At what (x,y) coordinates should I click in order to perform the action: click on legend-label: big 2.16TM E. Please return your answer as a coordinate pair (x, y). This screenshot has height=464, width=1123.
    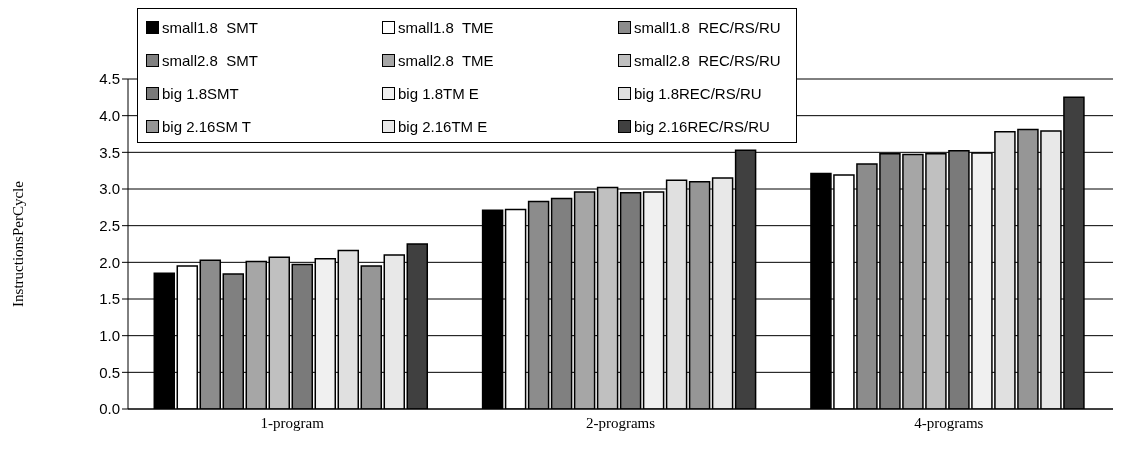
    Looking at the image, I should click on (443, 126).